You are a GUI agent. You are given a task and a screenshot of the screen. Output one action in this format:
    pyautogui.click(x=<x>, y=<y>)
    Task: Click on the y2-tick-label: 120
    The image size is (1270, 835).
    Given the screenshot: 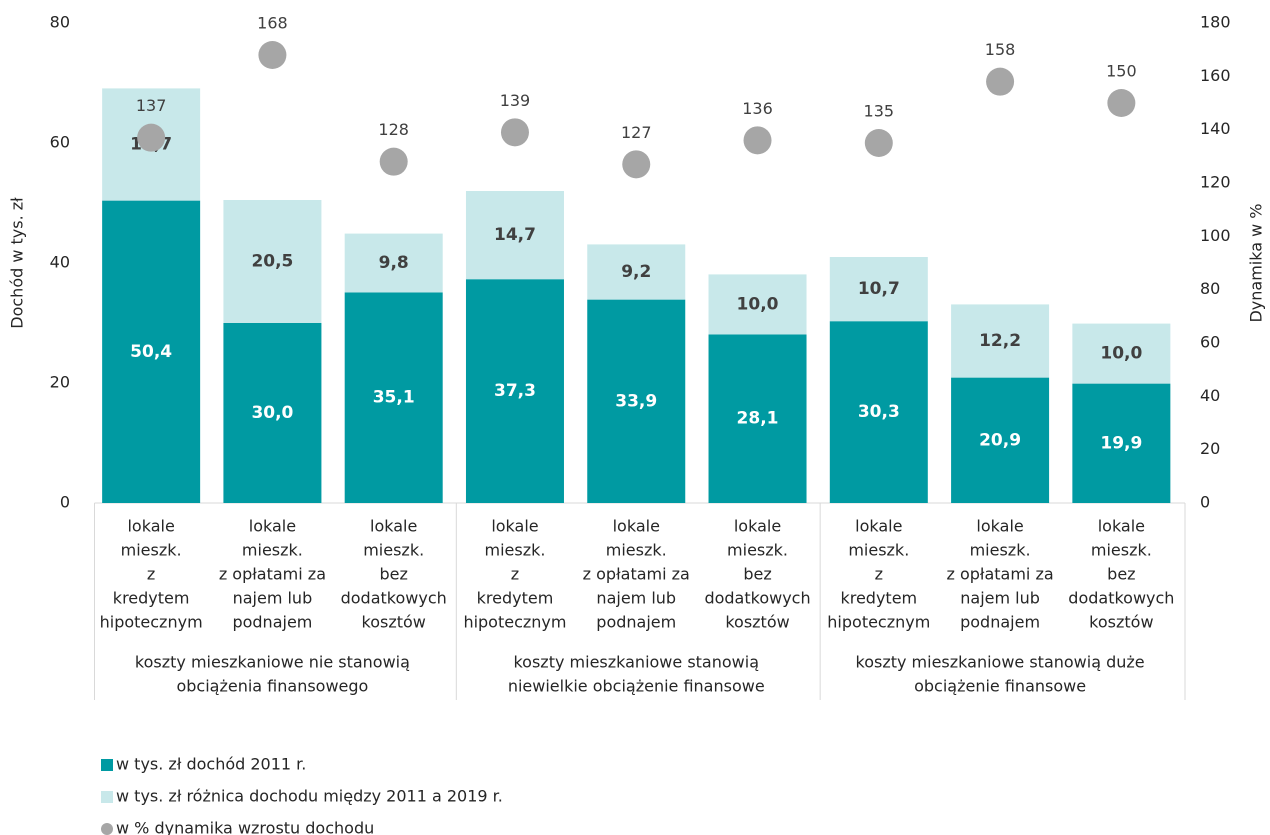 What is the action you would take?
    pyautogui.click(x=1215, y=182)
    